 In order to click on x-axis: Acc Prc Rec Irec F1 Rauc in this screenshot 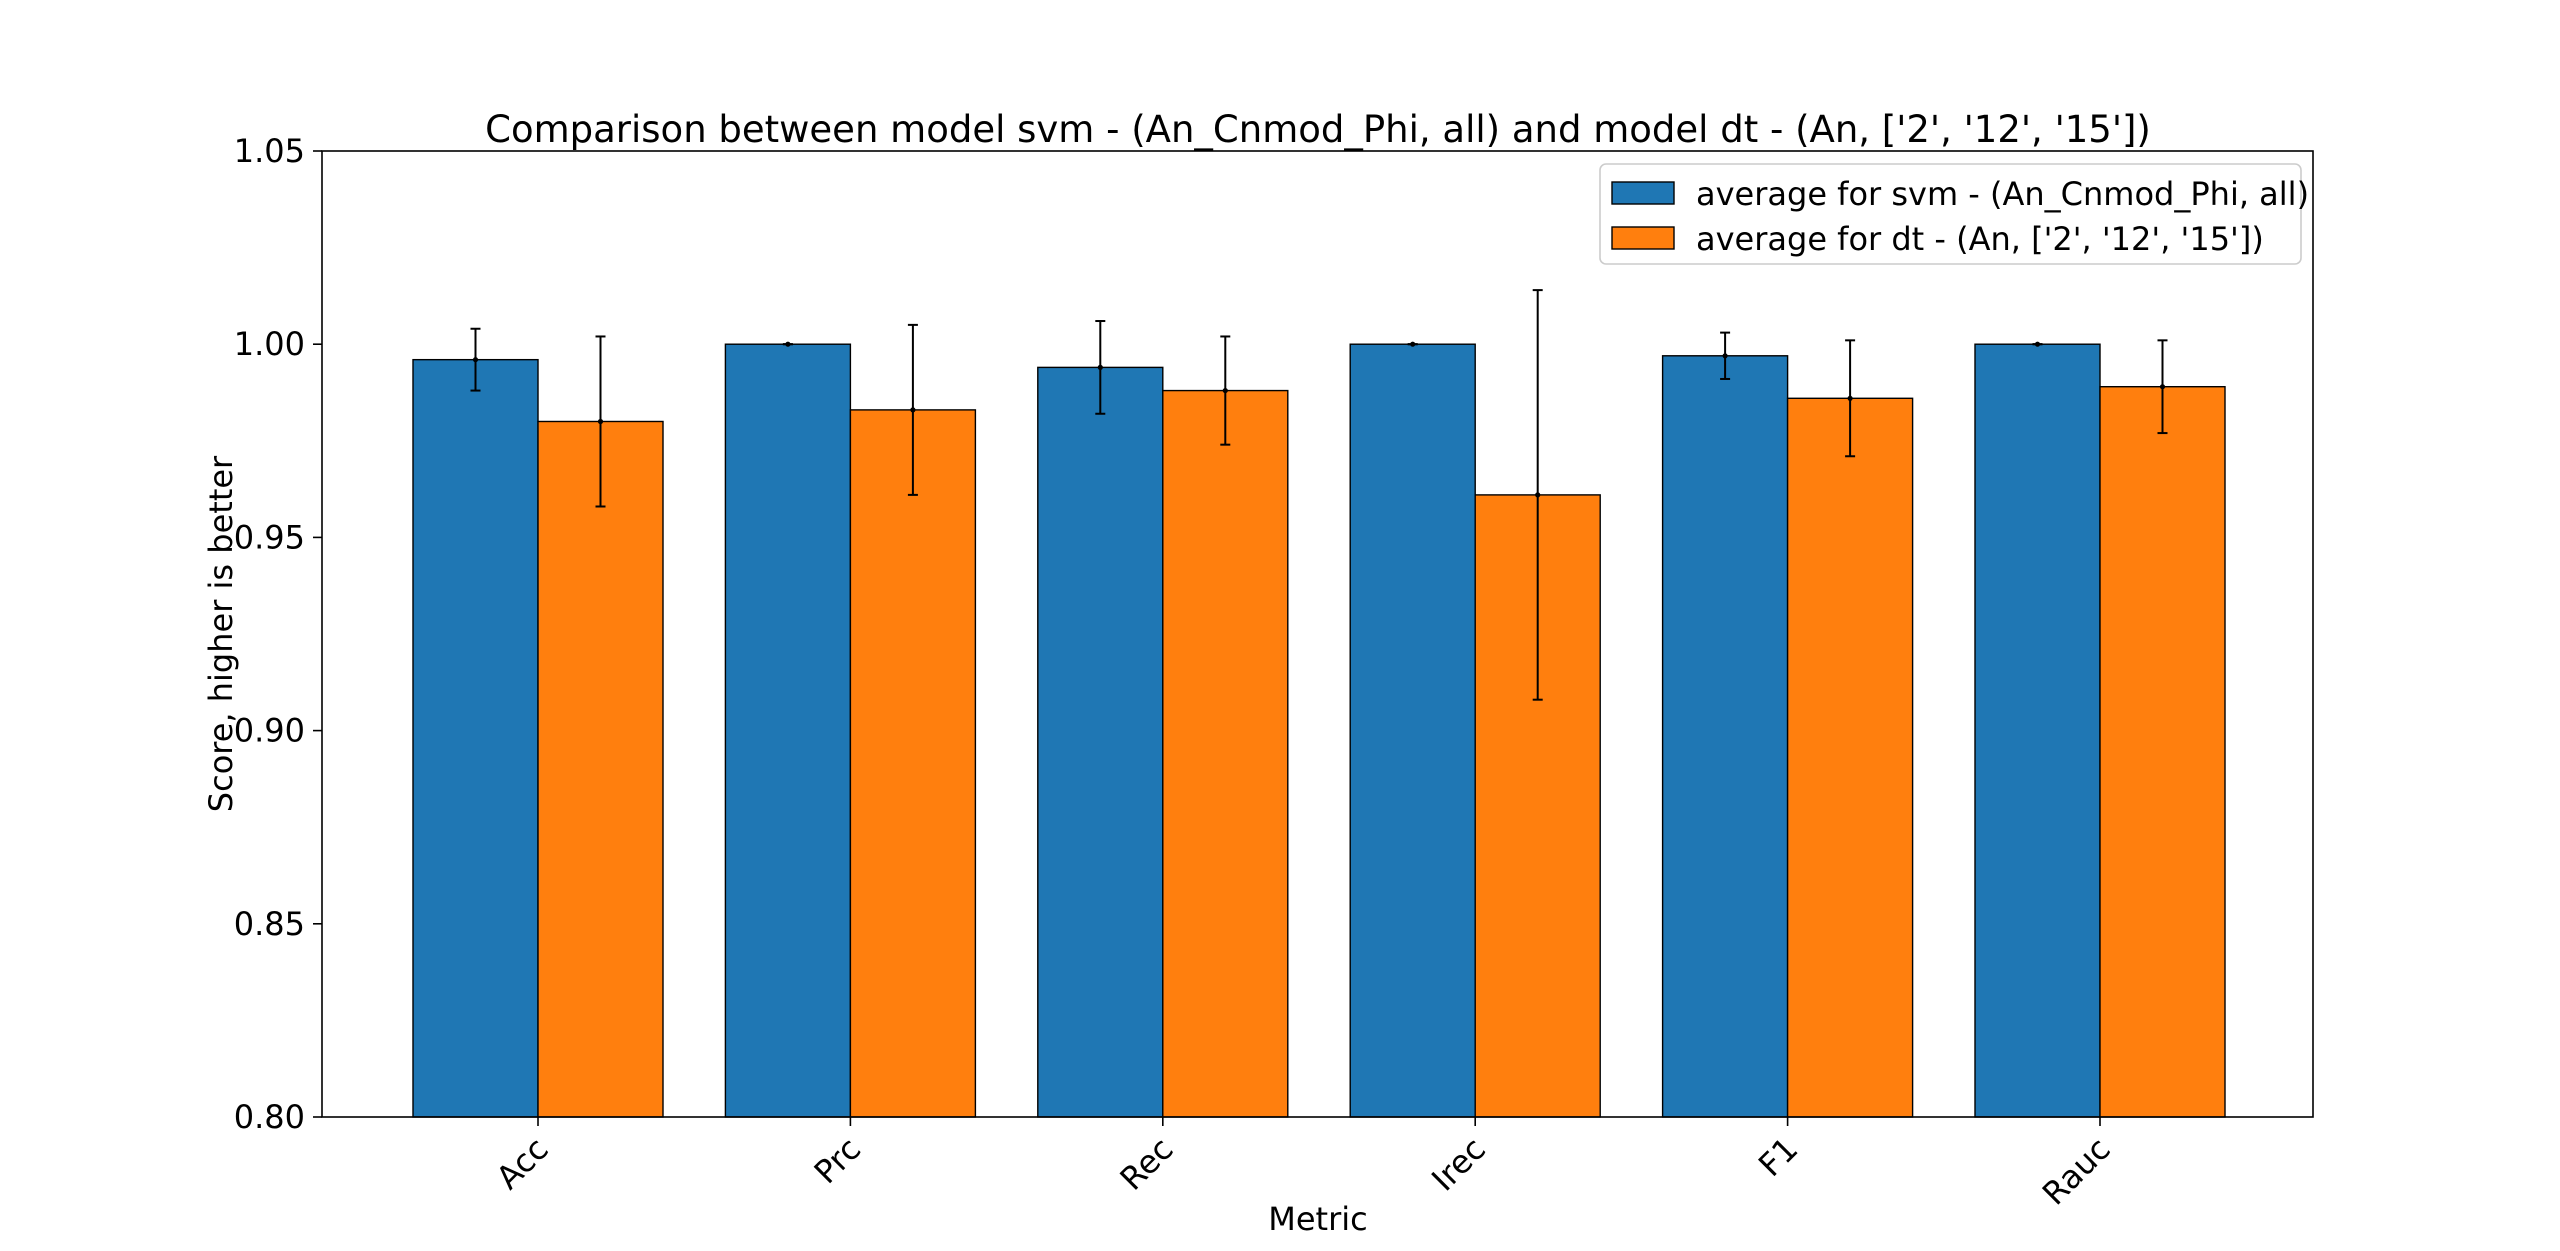, I will do `click(1303, 1165)`.